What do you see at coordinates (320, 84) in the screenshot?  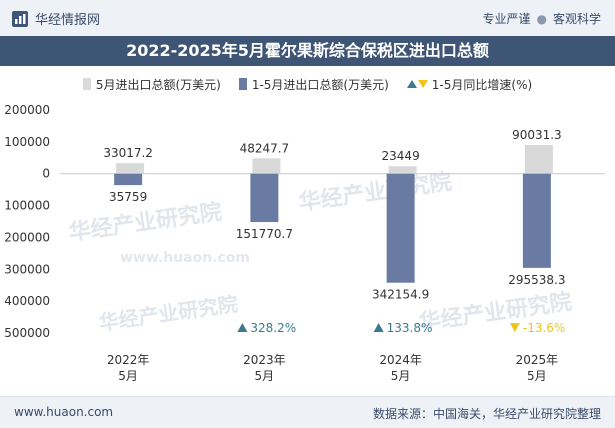 I see `legend-label-cumulative: 1-5月进出口总额(万美元)` at bounding box center [320, 84].